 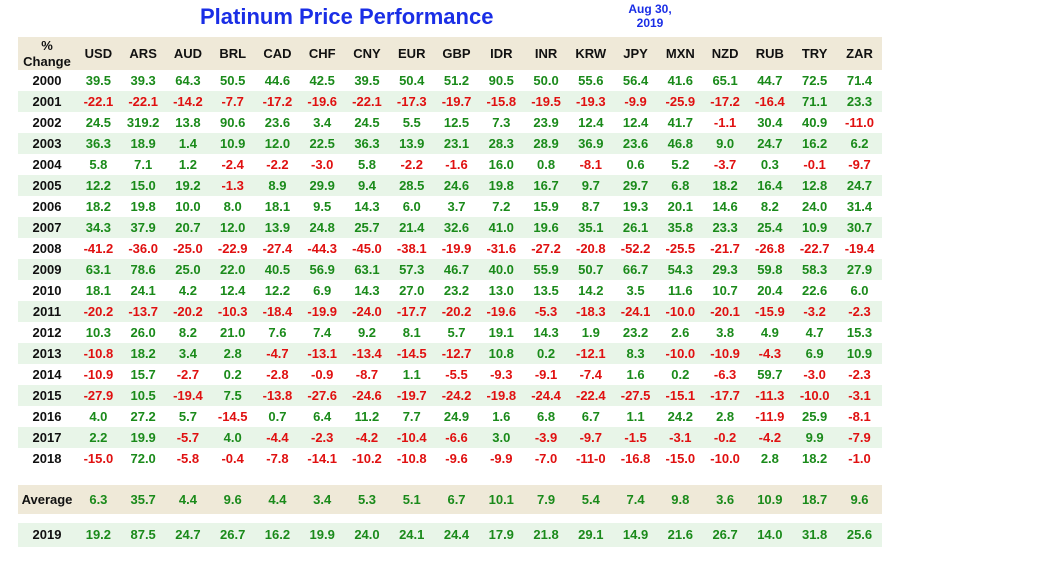 What do you see at coordinates (770, 499) in the screenshot?
I see `cell-rub: 10.9` at bounding box center [770, 499].